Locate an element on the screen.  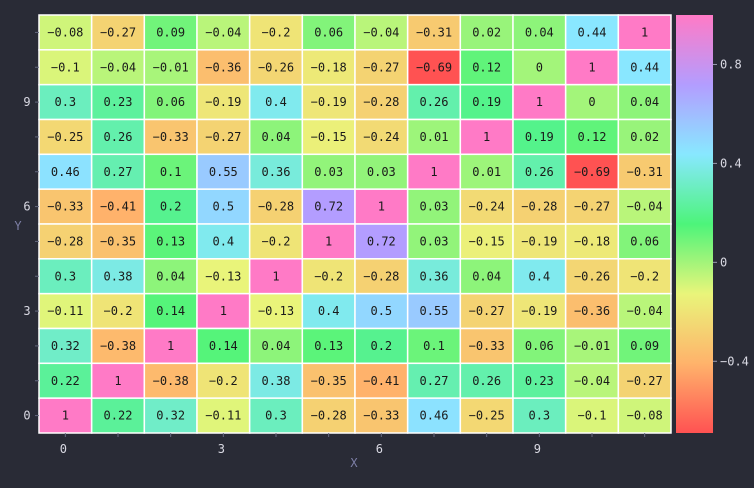
x-tick-label: 6 is located at coordinates (379, 449).